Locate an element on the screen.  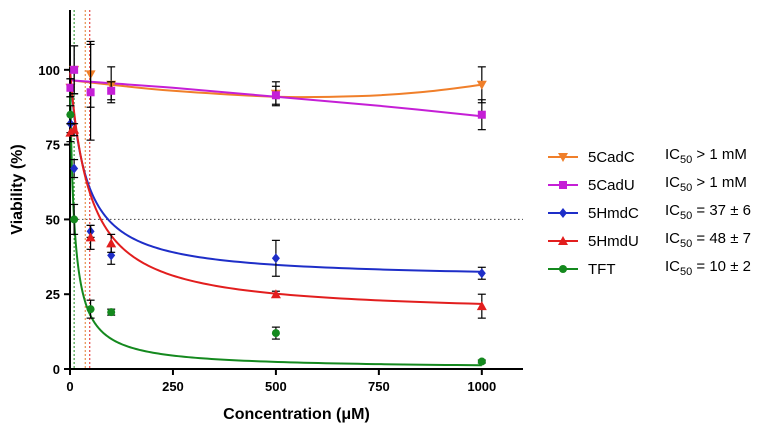
legend-item-5cadc: 5CadC IC50 > 1 mM is located at coordinates (647, 156).